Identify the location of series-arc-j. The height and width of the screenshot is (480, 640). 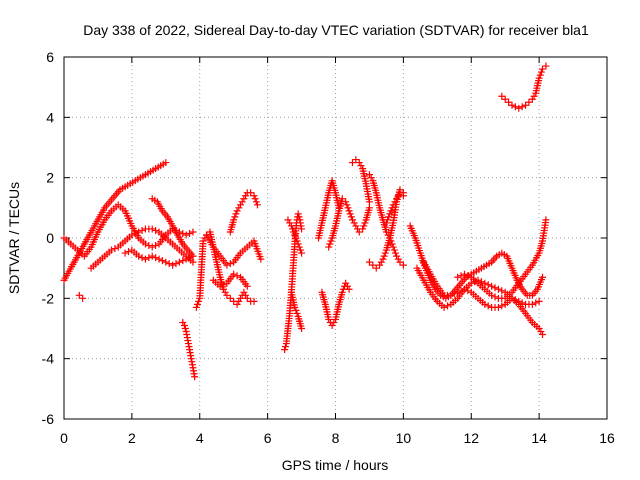
(243, 212).